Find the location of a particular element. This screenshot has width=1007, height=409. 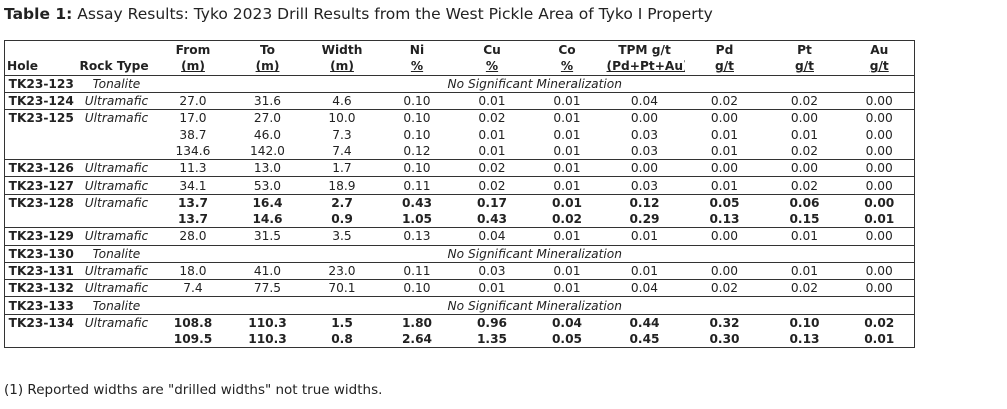

hole-id: TK23-131 is located at coordinates (41, 270).